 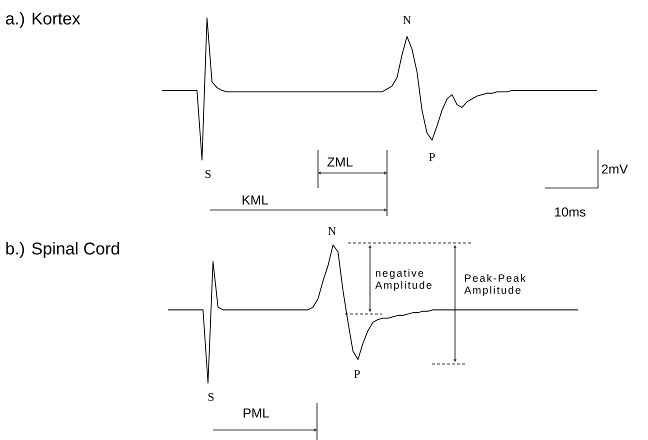 What do you see at coordinates (332, 230) in the screenshot?
I see `text: N` at bounding box center [332, 230].